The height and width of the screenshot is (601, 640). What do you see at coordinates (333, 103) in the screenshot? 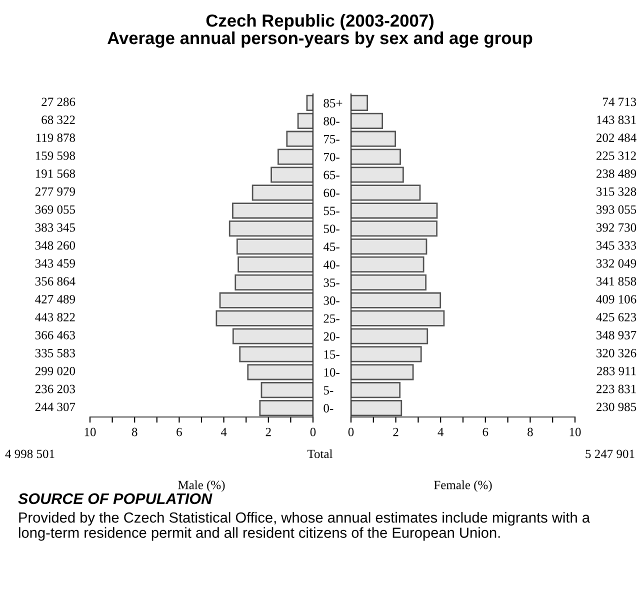
I see `y-tick-label: 85+` at bounding box center [333, 103].